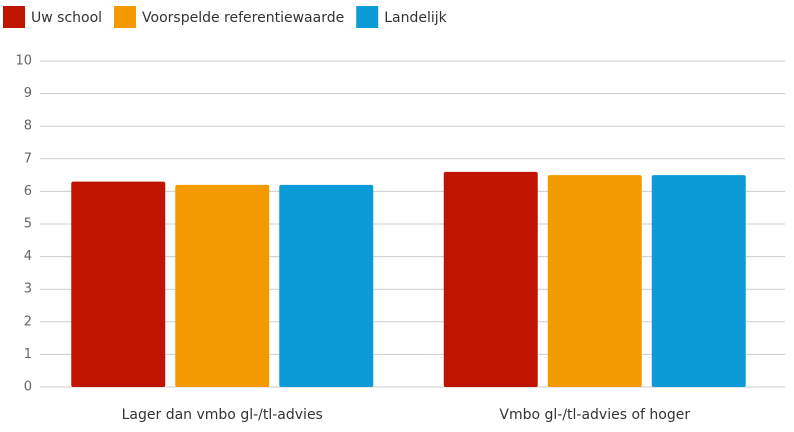  I want to click on y-tick-label: 8, so click(28, 126).